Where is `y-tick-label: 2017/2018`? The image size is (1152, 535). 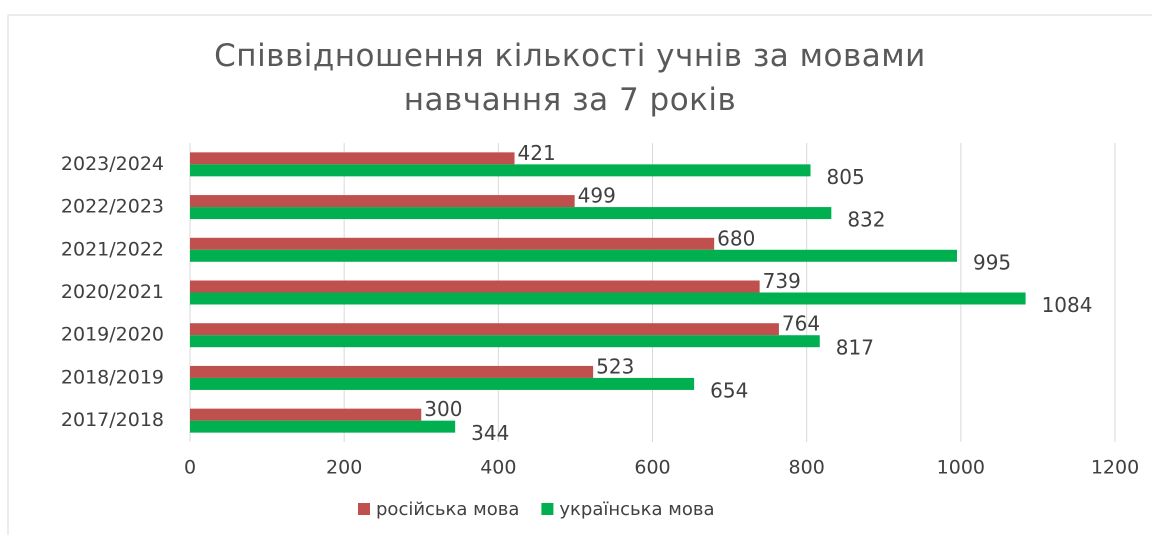 y-tick-label: 2017/2018 is located at coordinates (112, 420).